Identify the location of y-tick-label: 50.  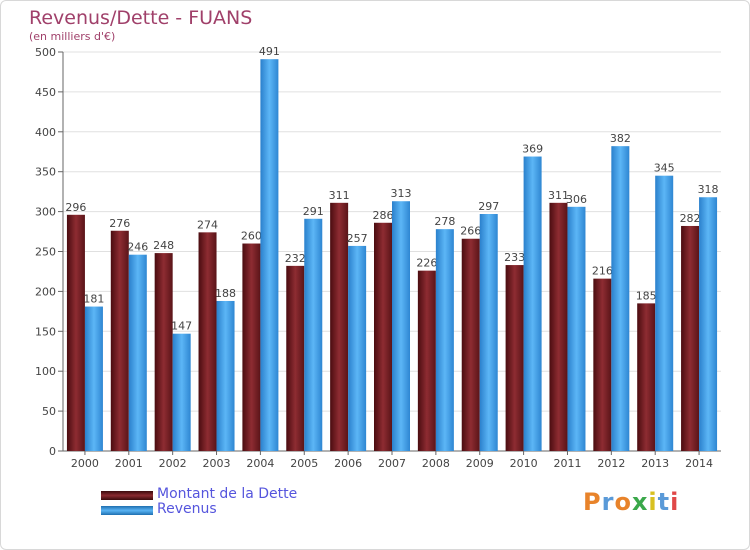
(49, 411).